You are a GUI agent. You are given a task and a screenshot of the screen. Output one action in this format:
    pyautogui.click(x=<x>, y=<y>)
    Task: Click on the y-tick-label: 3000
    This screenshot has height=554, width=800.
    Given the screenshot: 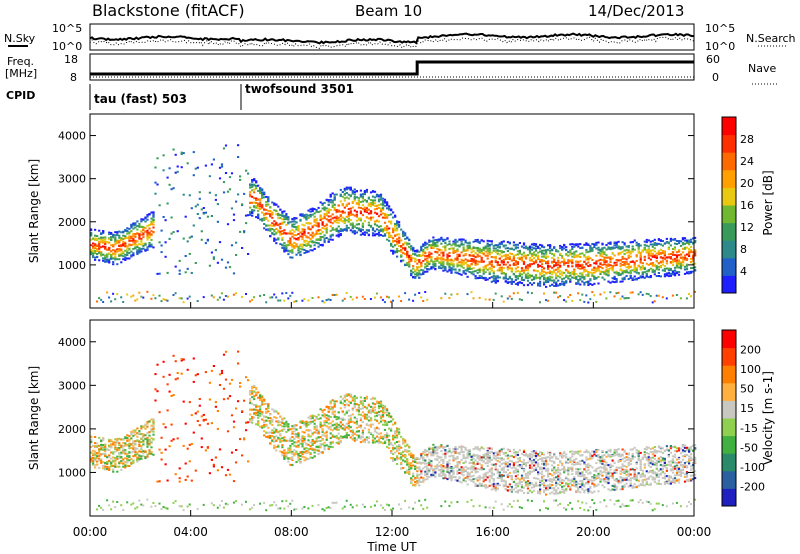 What is the action you would take?
    pyautogui.click(x=72, y=179)
    